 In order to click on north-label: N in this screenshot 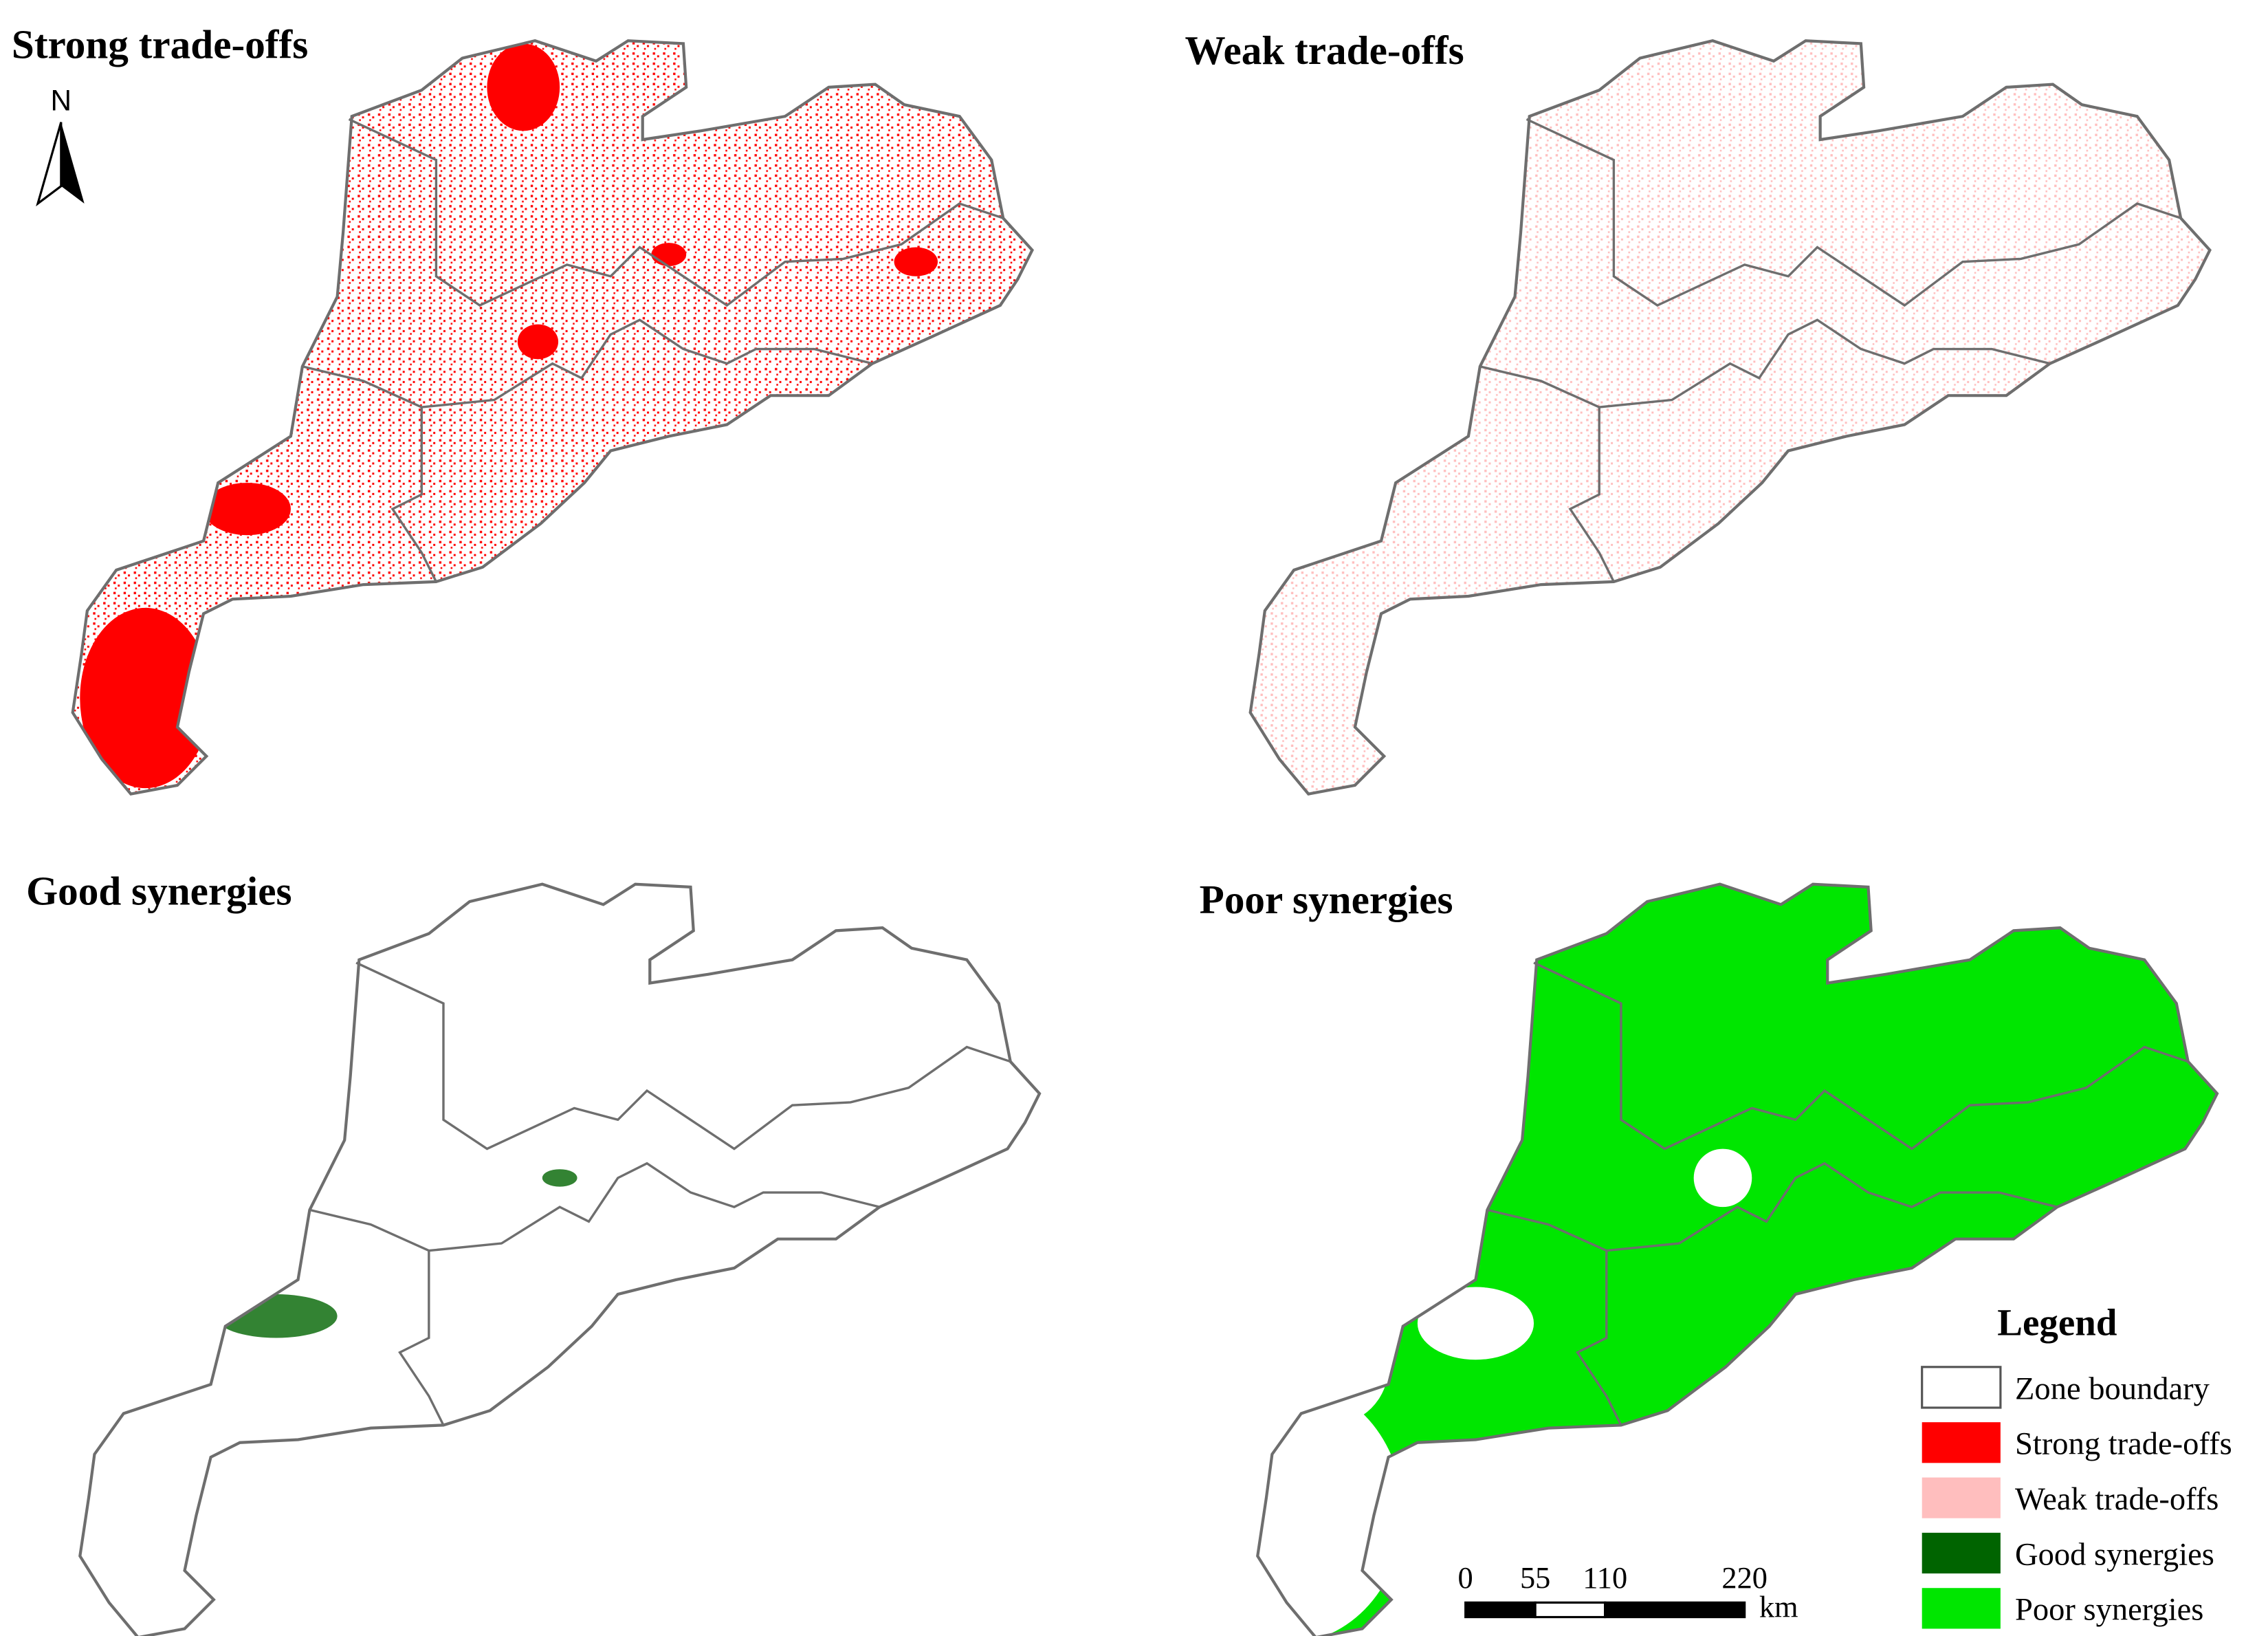, I will do `click(62, 101)`.